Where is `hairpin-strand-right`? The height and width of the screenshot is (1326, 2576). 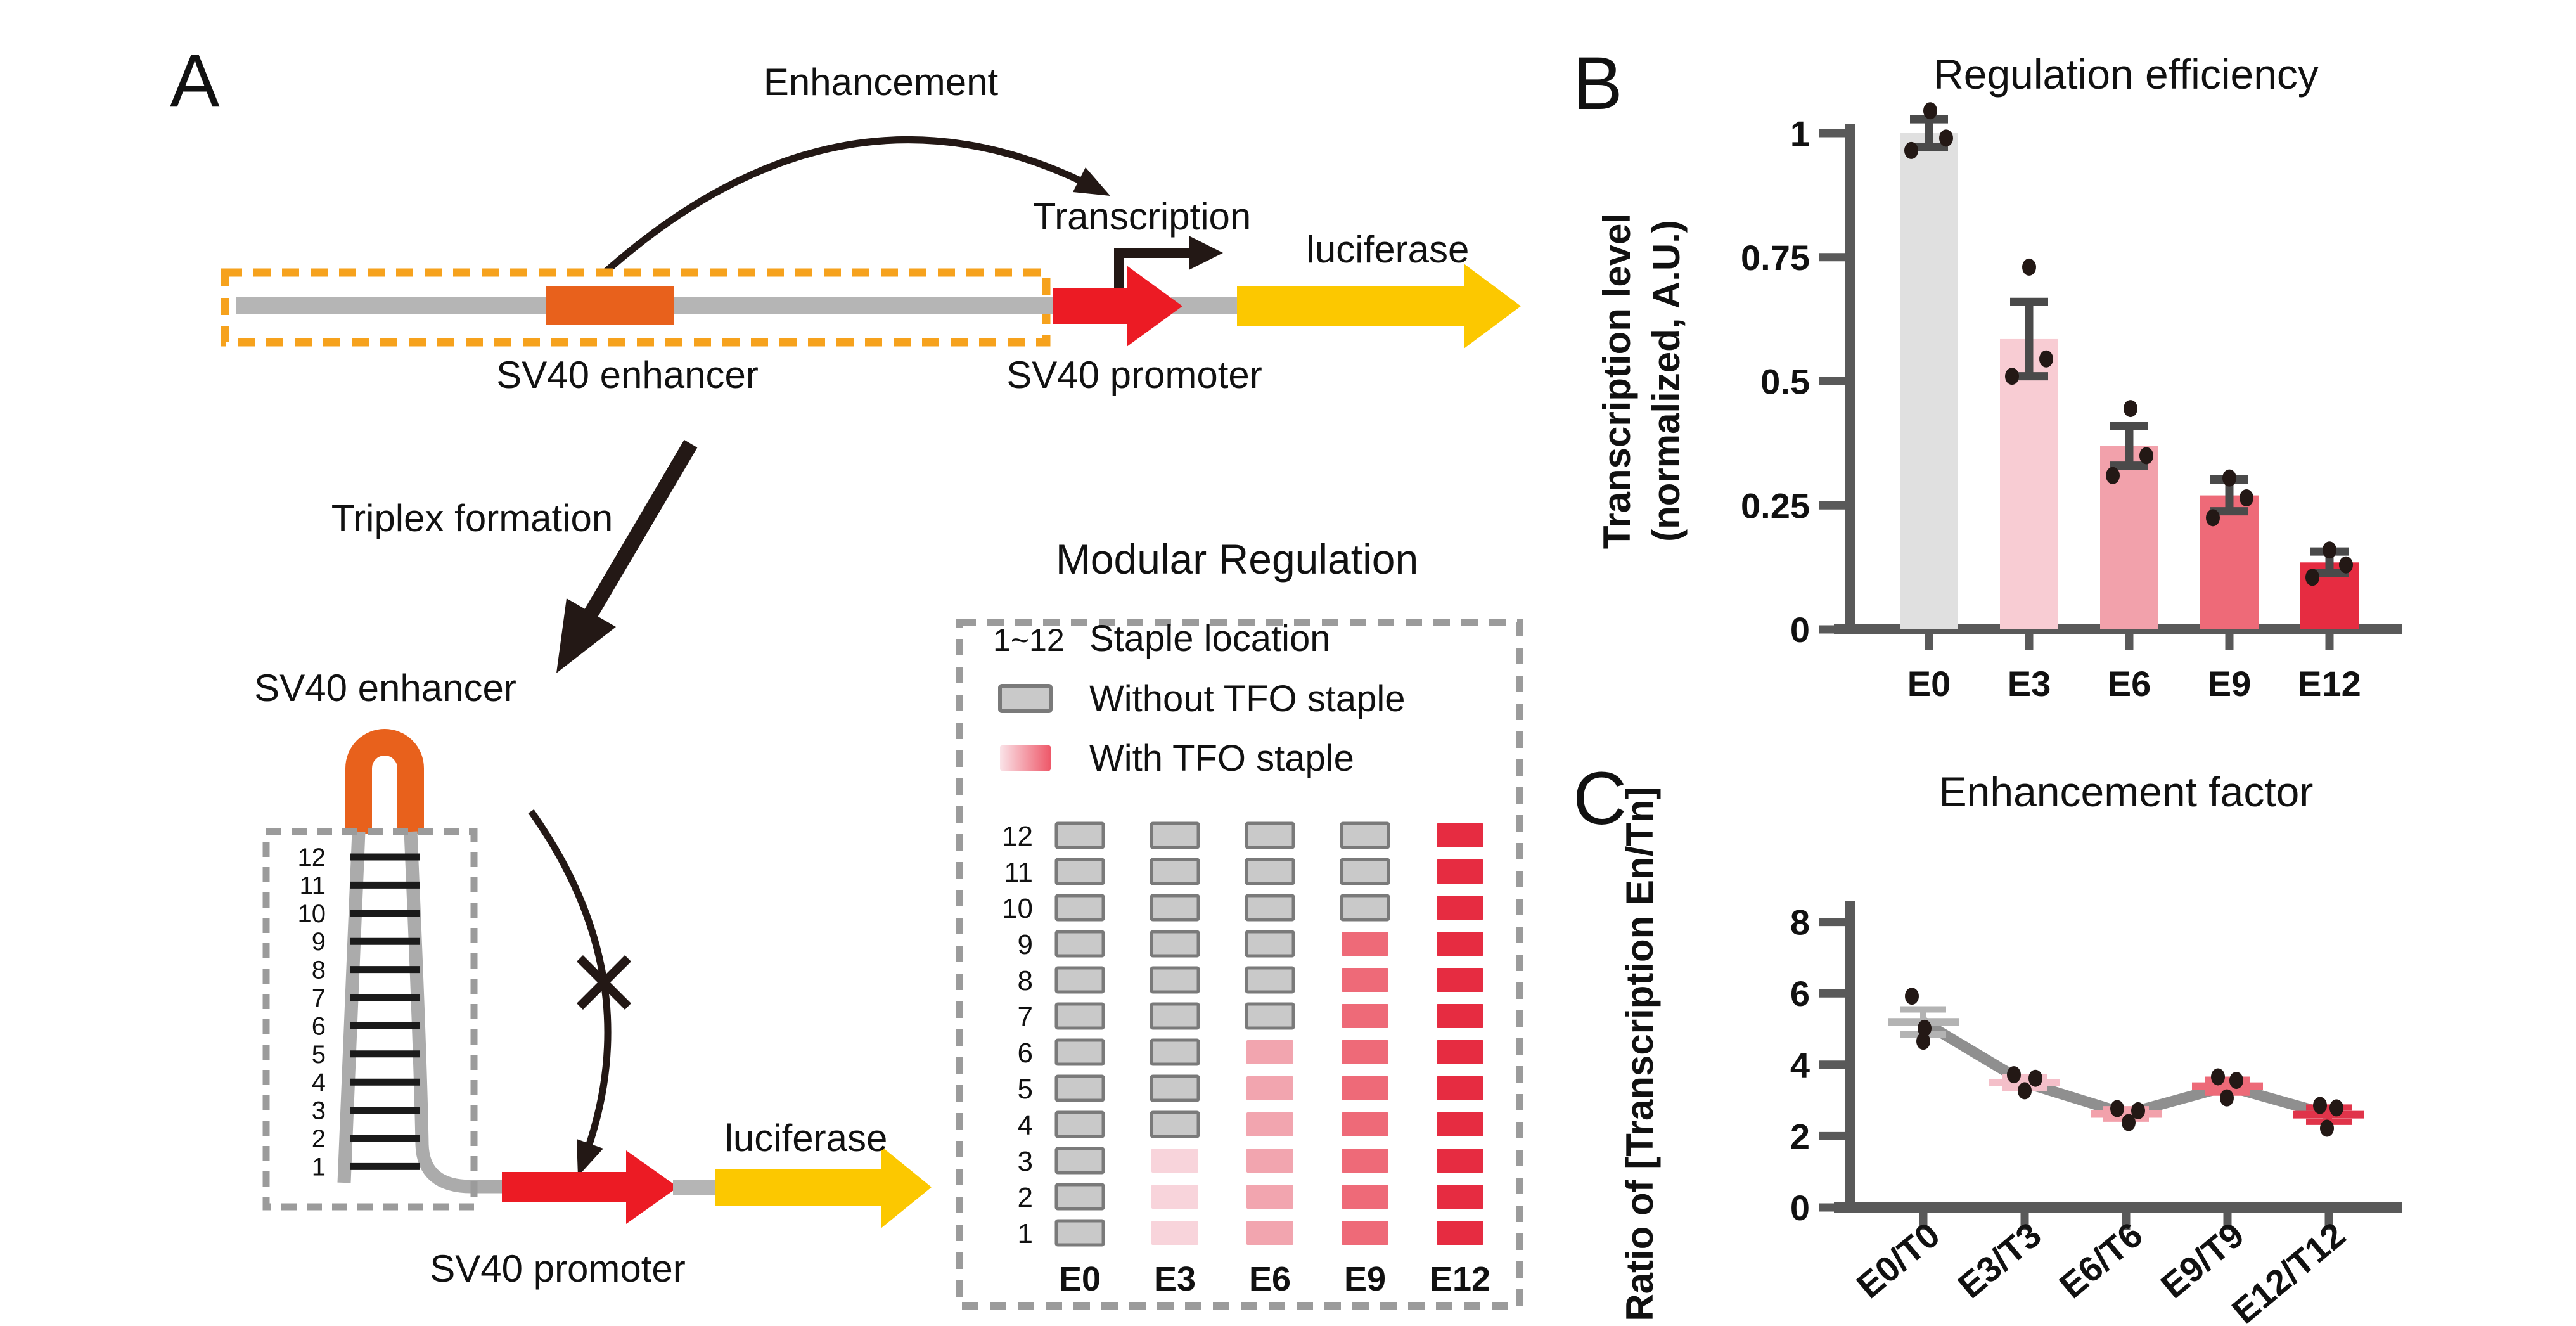 hairpin-strand-right is located at coordinates (455, 1012).